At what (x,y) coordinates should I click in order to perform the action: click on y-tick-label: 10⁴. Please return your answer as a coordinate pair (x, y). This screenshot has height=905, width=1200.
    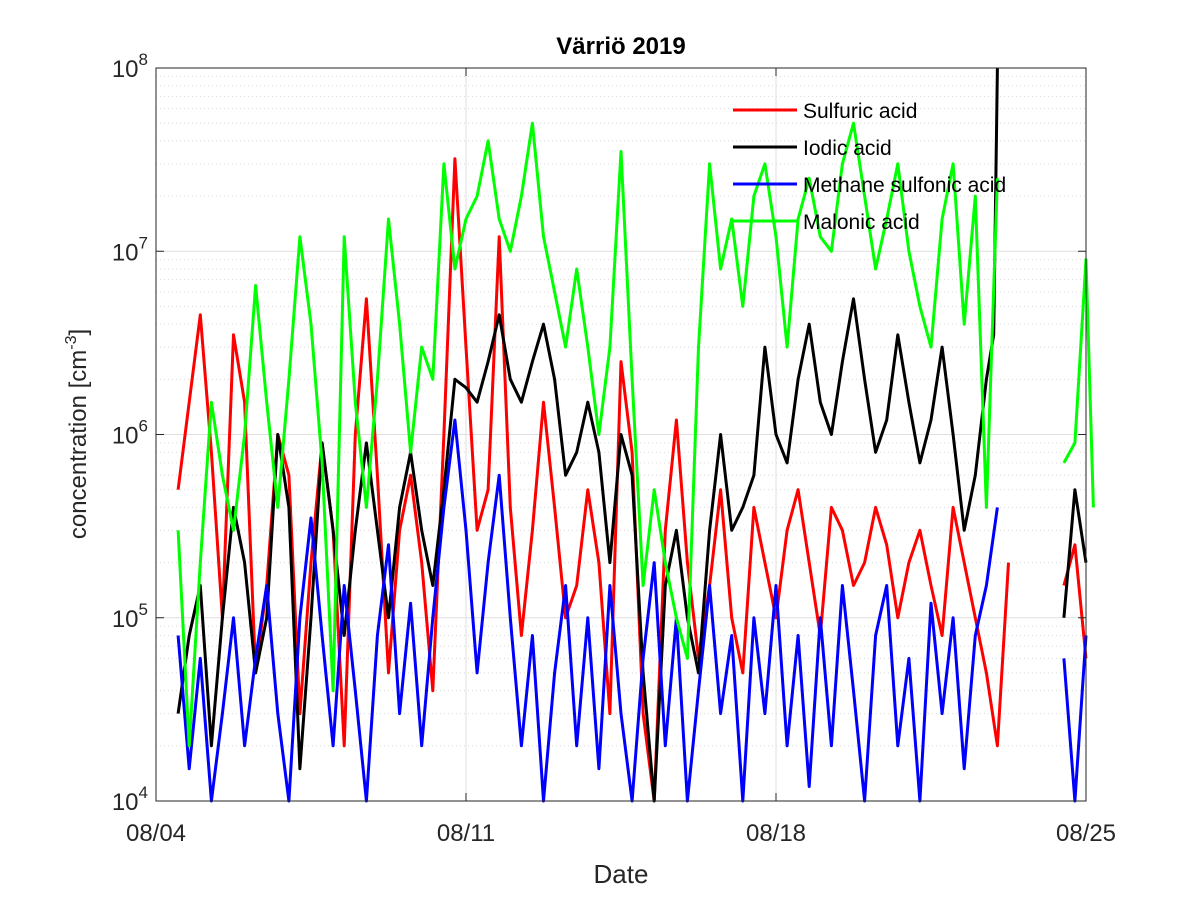
    Looking at the image, I should click on (130, 799).